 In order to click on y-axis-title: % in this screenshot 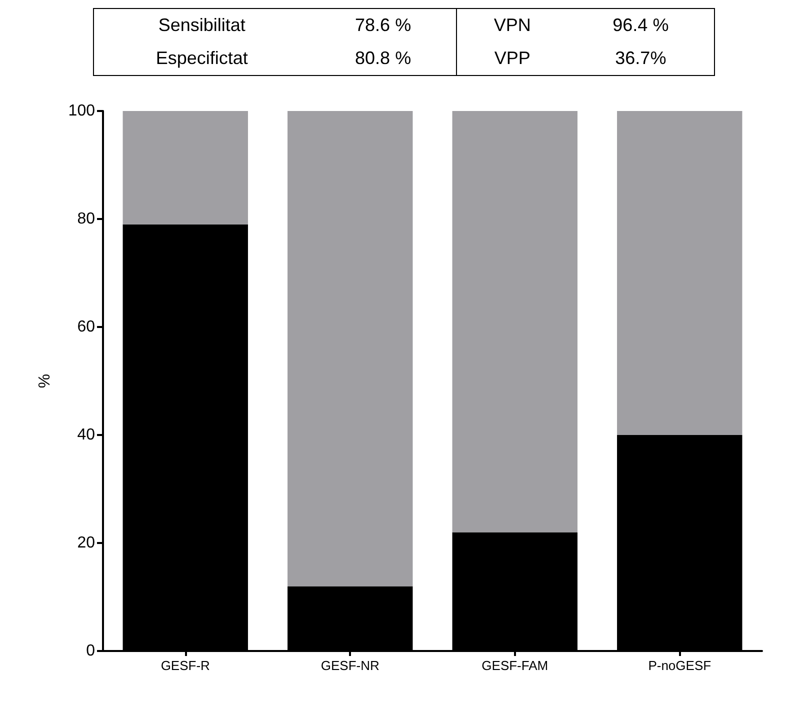, I will do `click(45, 381)`.